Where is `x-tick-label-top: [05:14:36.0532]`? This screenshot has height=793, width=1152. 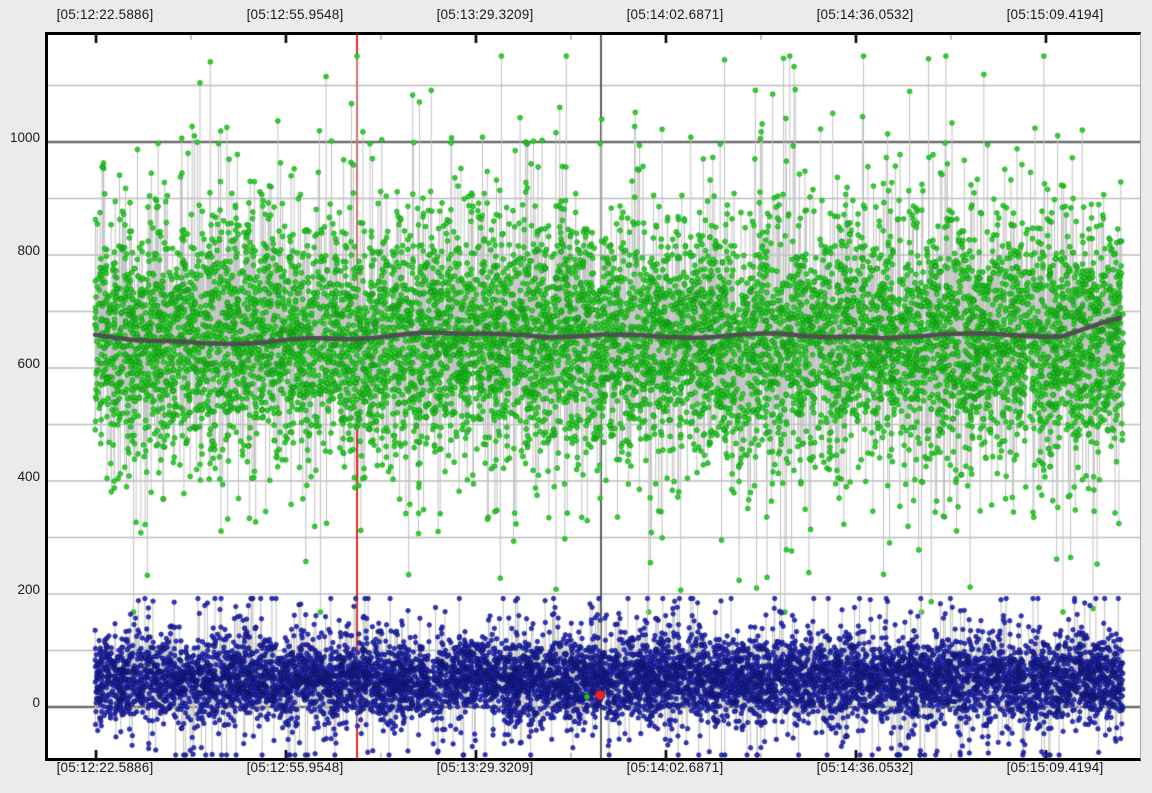
x-tick-label-top: [05:14:36.0532] is located at coordinates (865, 14).